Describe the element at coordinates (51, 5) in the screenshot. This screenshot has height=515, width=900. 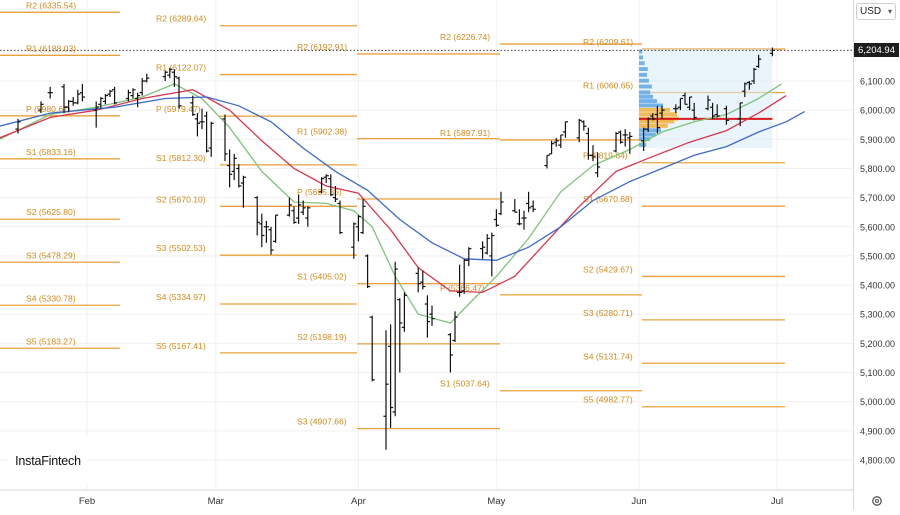
I see `pivot-label: R2 (6335.54)` at that location.